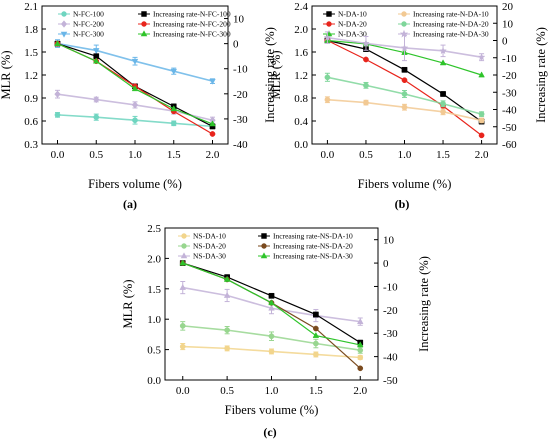 This screenshot has width=550, height=448. What do you see at coordinates (31, 76) in the screenshot?
I see `y-tick-label: 1.2` at bounding box center [31, 76].